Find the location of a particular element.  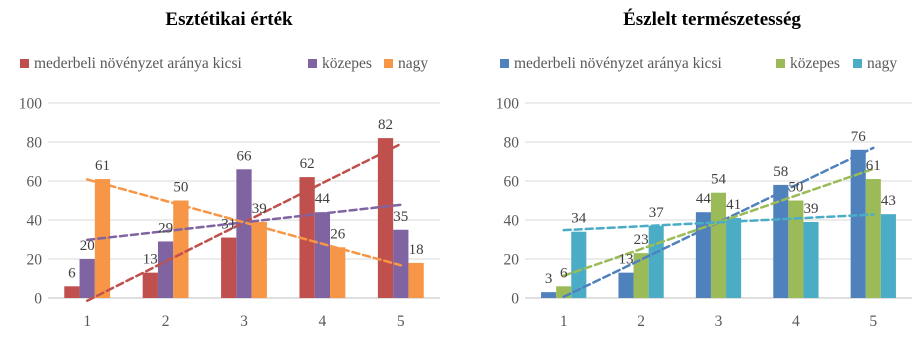

data-label: 18 is located at coordinates (416, 250).